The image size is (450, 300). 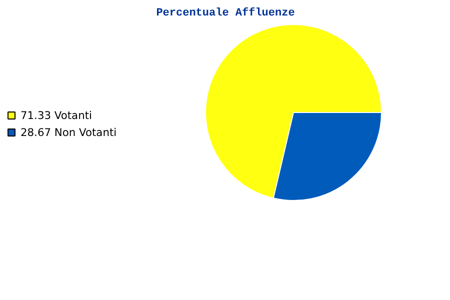 What do you see at coordinates (226, 13) in the screenshot?
I see `chart-title: Percentuale Affluenze` at bounding box center [226, 13].